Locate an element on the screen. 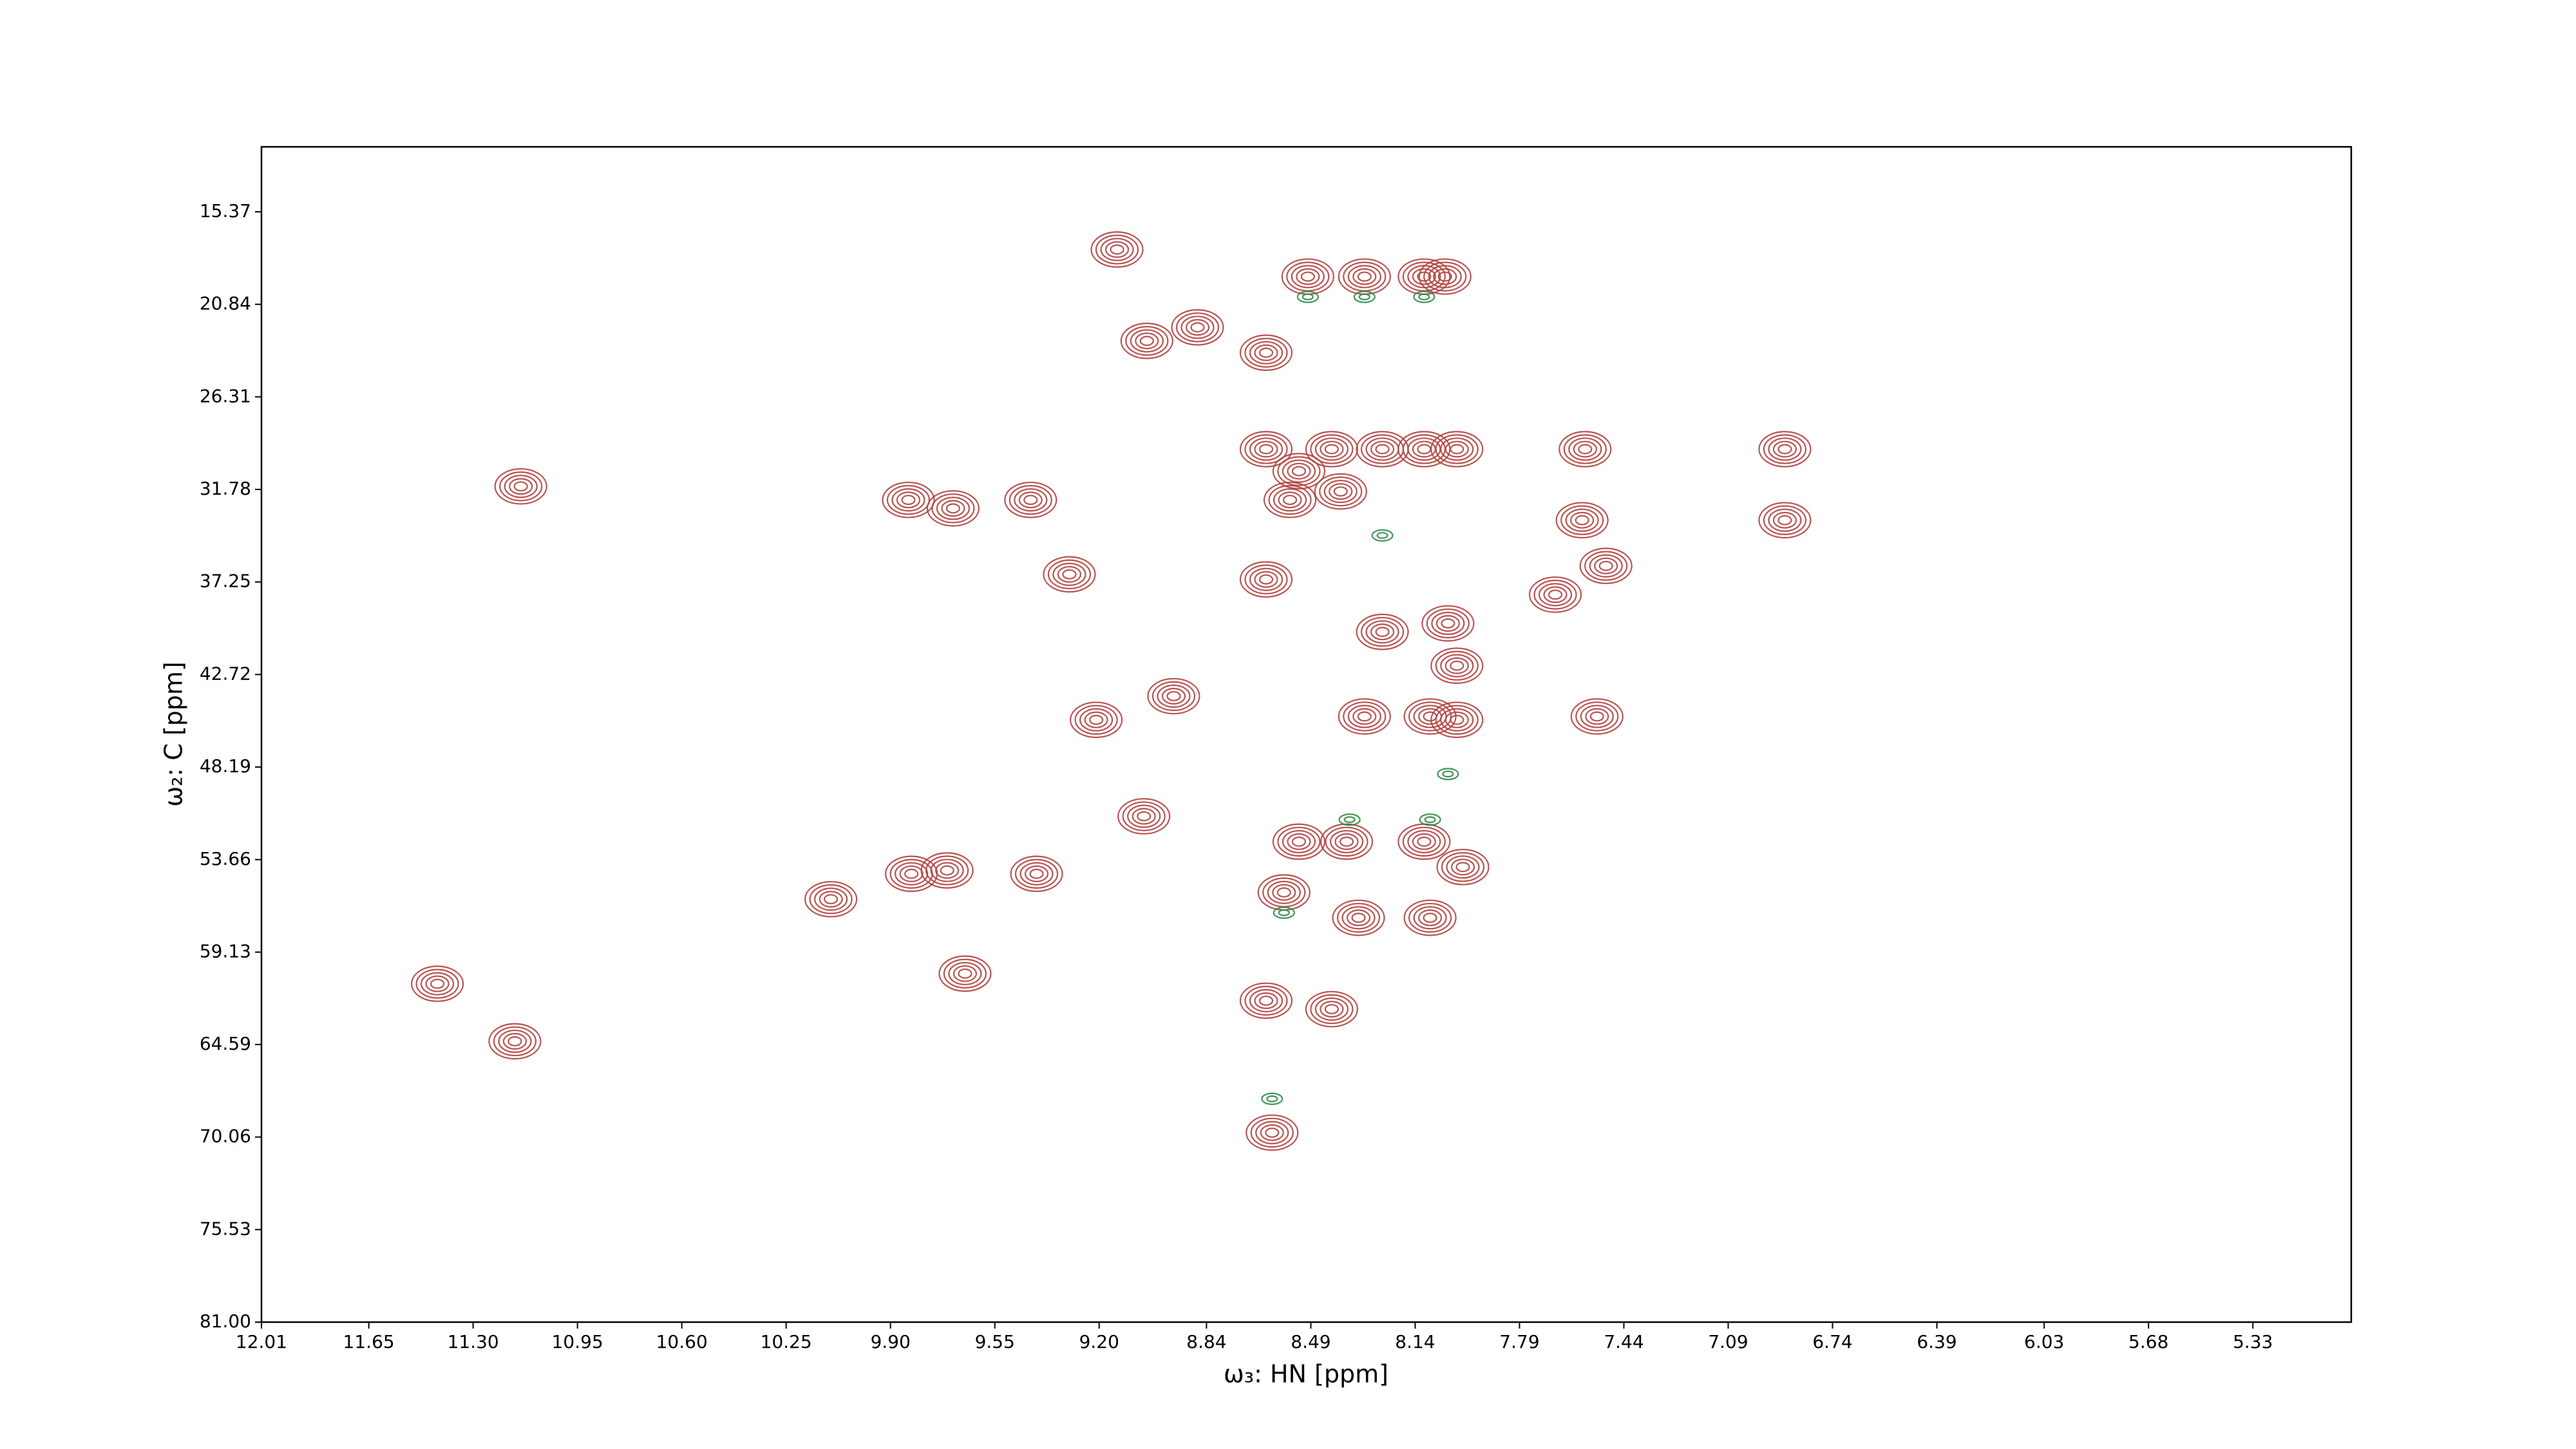 The width and height of the screenshot is (2576, 1449). x-tick-label: 6.39 is located at coordinates (1936, 1341).